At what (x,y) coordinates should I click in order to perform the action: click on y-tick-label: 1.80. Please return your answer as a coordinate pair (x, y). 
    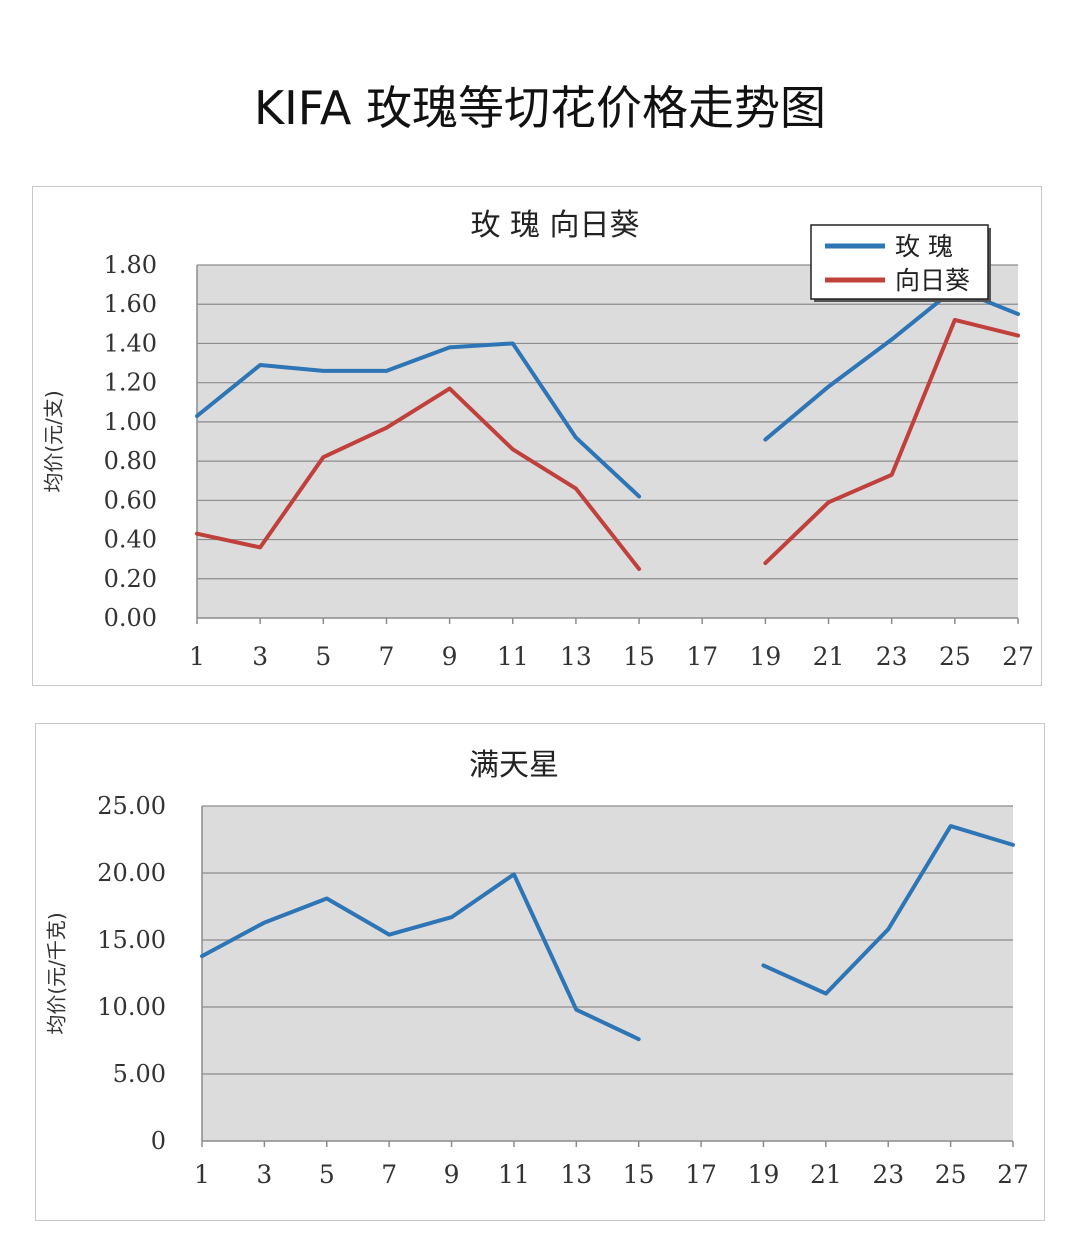
    Looking at the image, I should click on (130, 265).